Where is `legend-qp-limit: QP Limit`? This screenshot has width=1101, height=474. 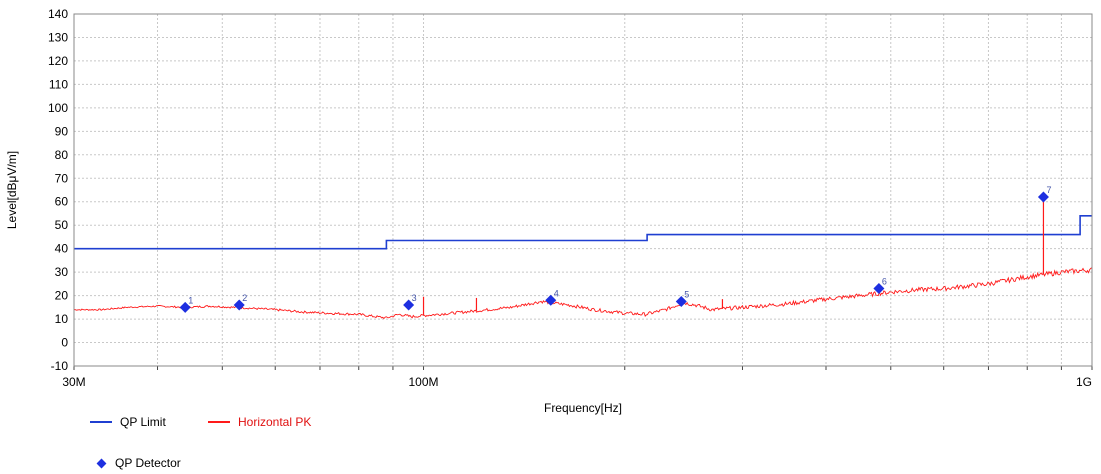 legend-qp-limit: QP Limit is located at coordinates (128, 422).